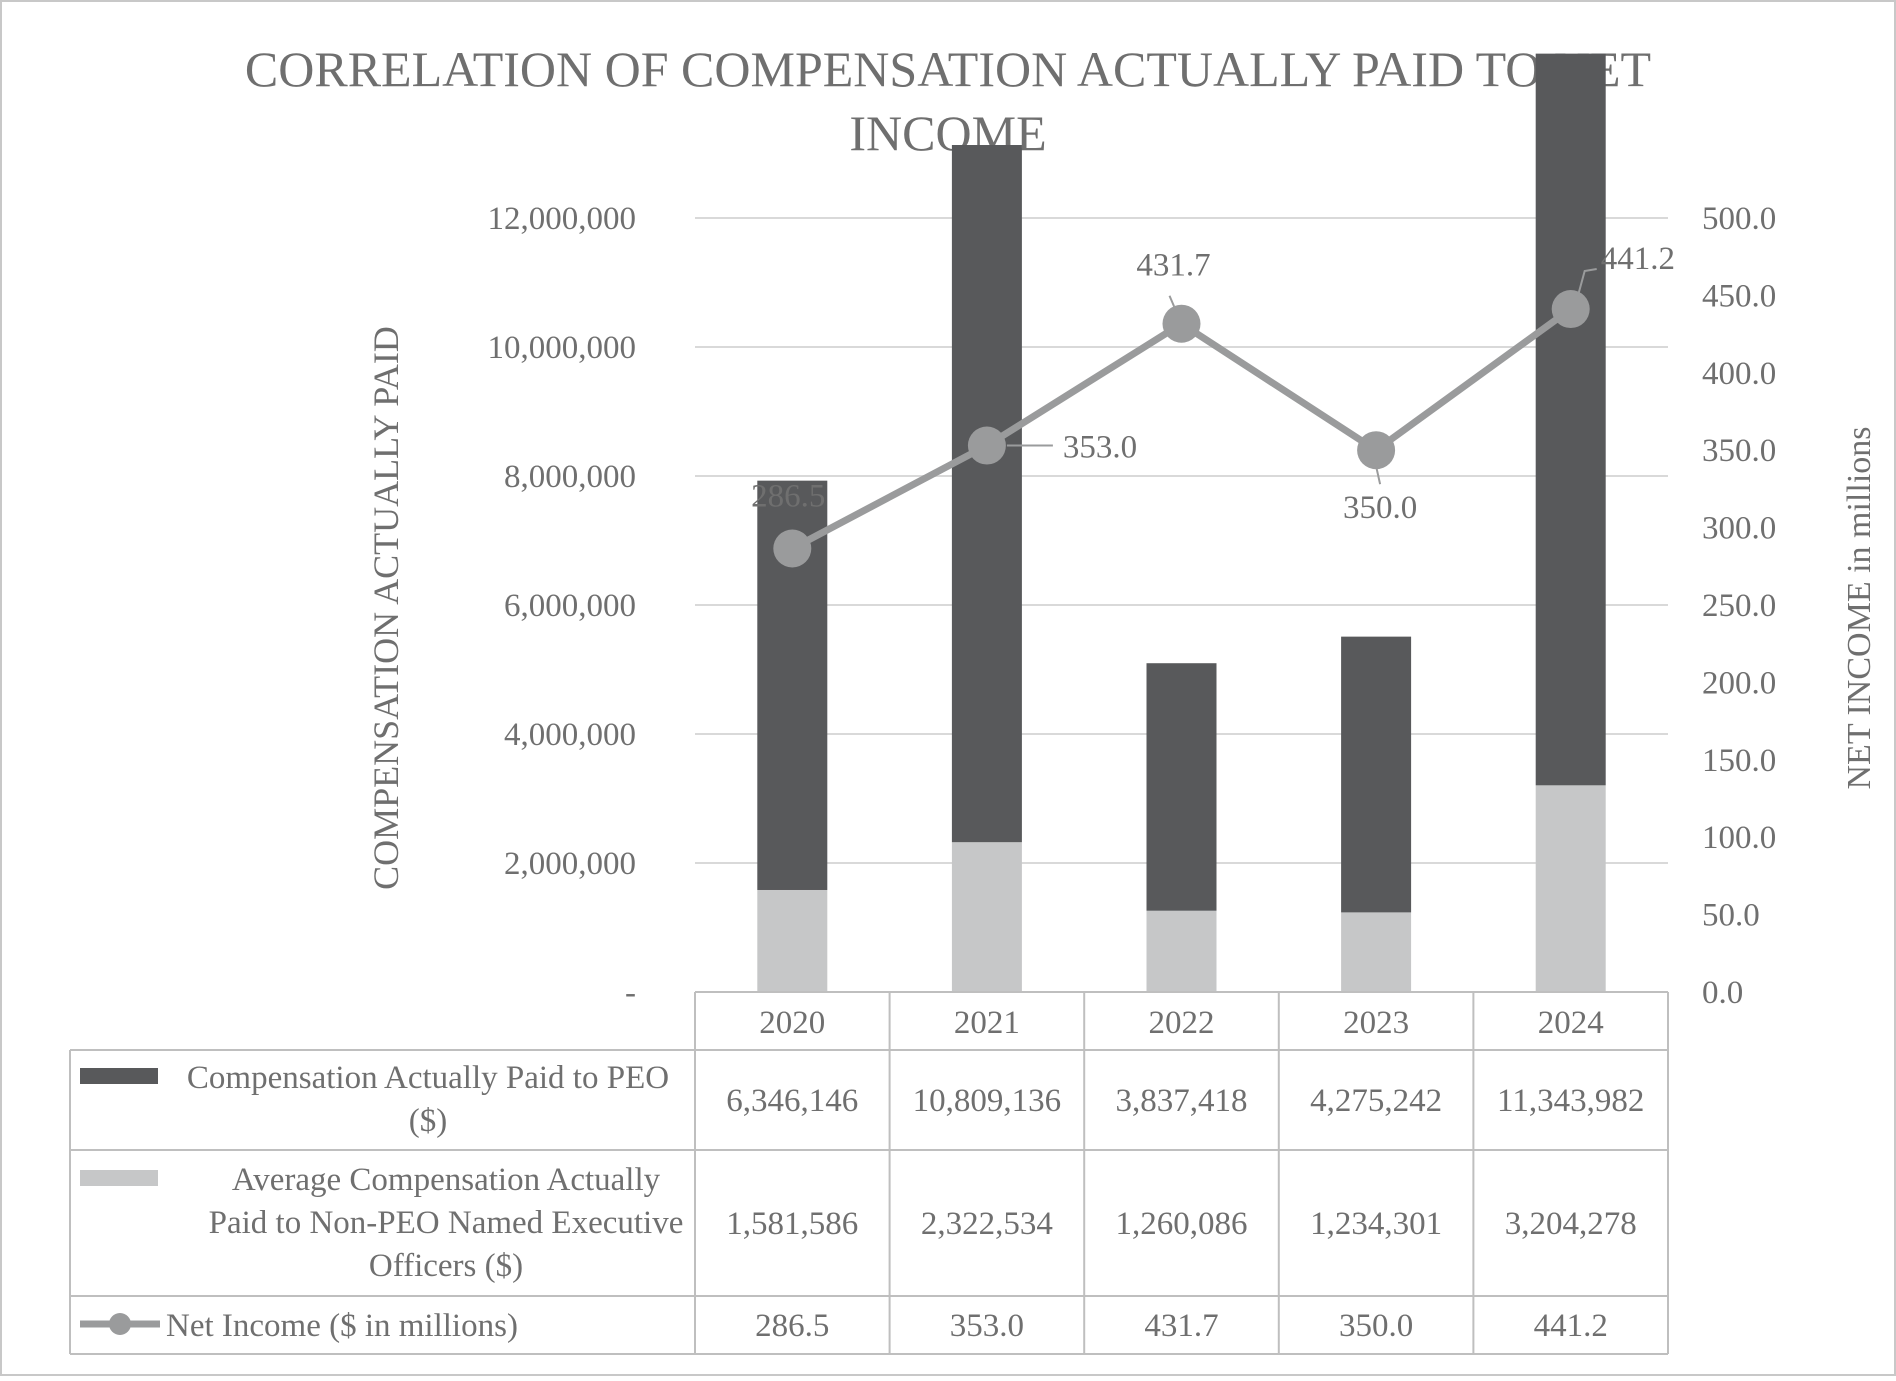 Image resolution: width=1896 pixels, height=1381 pixels. What do you see at coordinates (1182, 1224) in the screenshot?
I see `table-cell-series-2-2022: 1,260,086` at bounding box center [1182, 1224].